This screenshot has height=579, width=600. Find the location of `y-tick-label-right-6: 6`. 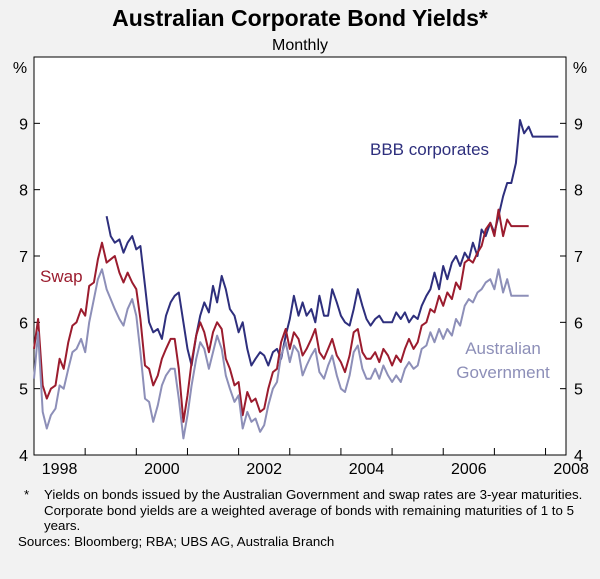

y-tick-label-right-6: 6 is located at coordinates (578, 323).